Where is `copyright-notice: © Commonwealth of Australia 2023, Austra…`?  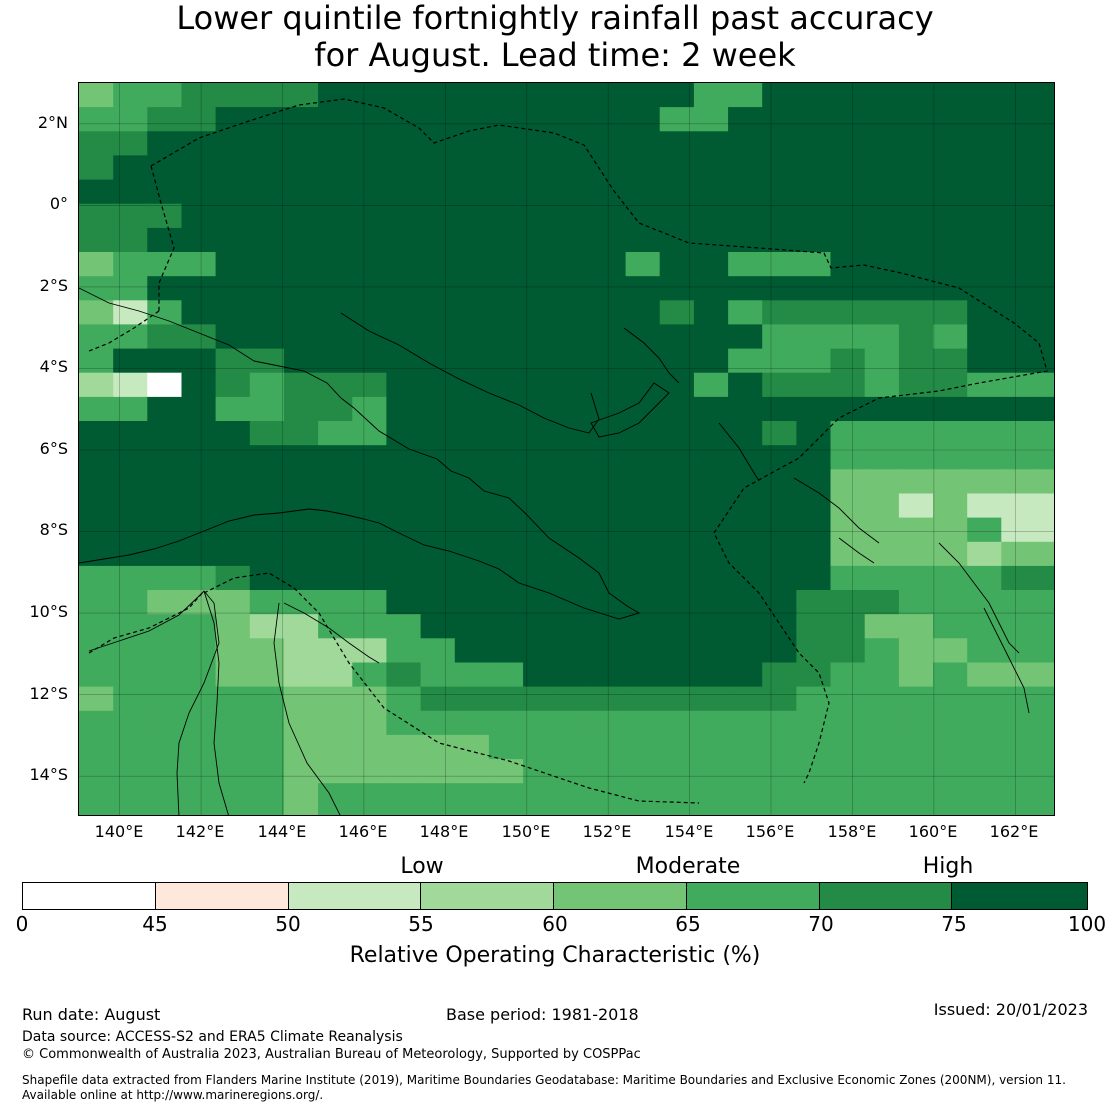 copyright-notice: © Commonwealth of Australia 2023, Austra… is located at coordinates (331, 1054).